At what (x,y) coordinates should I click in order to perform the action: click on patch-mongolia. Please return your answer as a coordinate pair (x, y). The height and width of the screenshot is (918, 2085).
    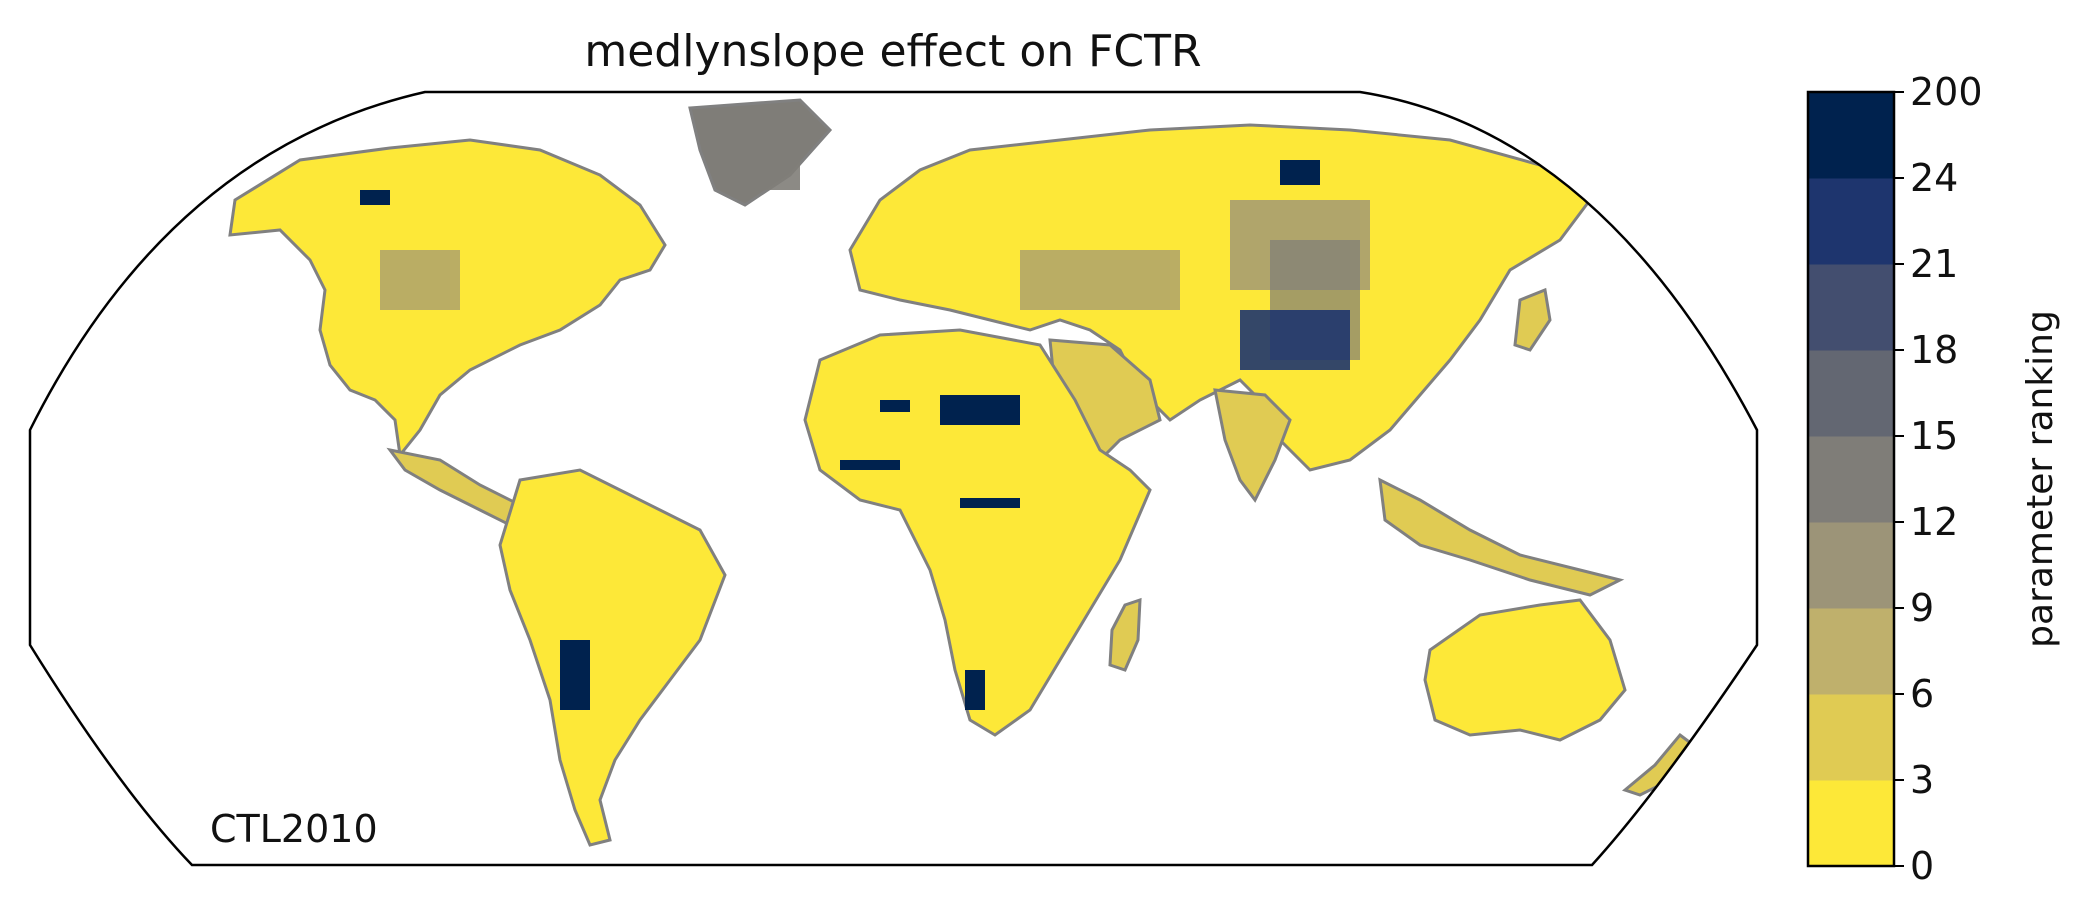
    Looking at the image, I should click on (1295, 340).